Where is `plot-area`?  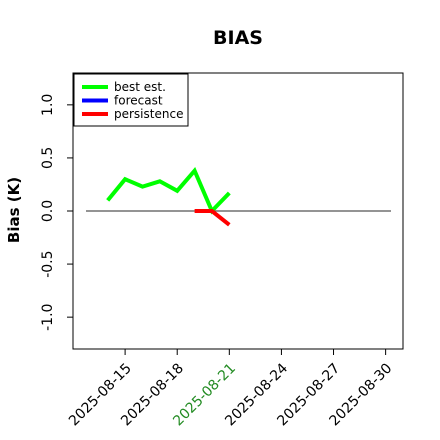
plot-area is located at coordinates (238, 196).